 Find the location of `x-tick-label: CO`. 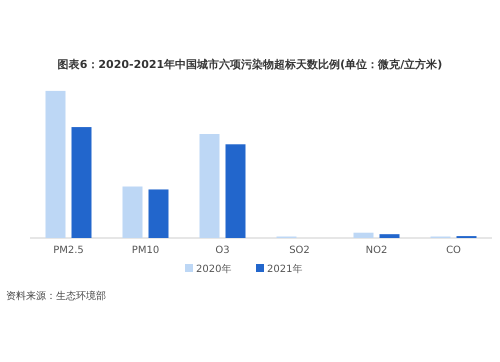

x-tick-label: CO is located at coordinates (454, 250).